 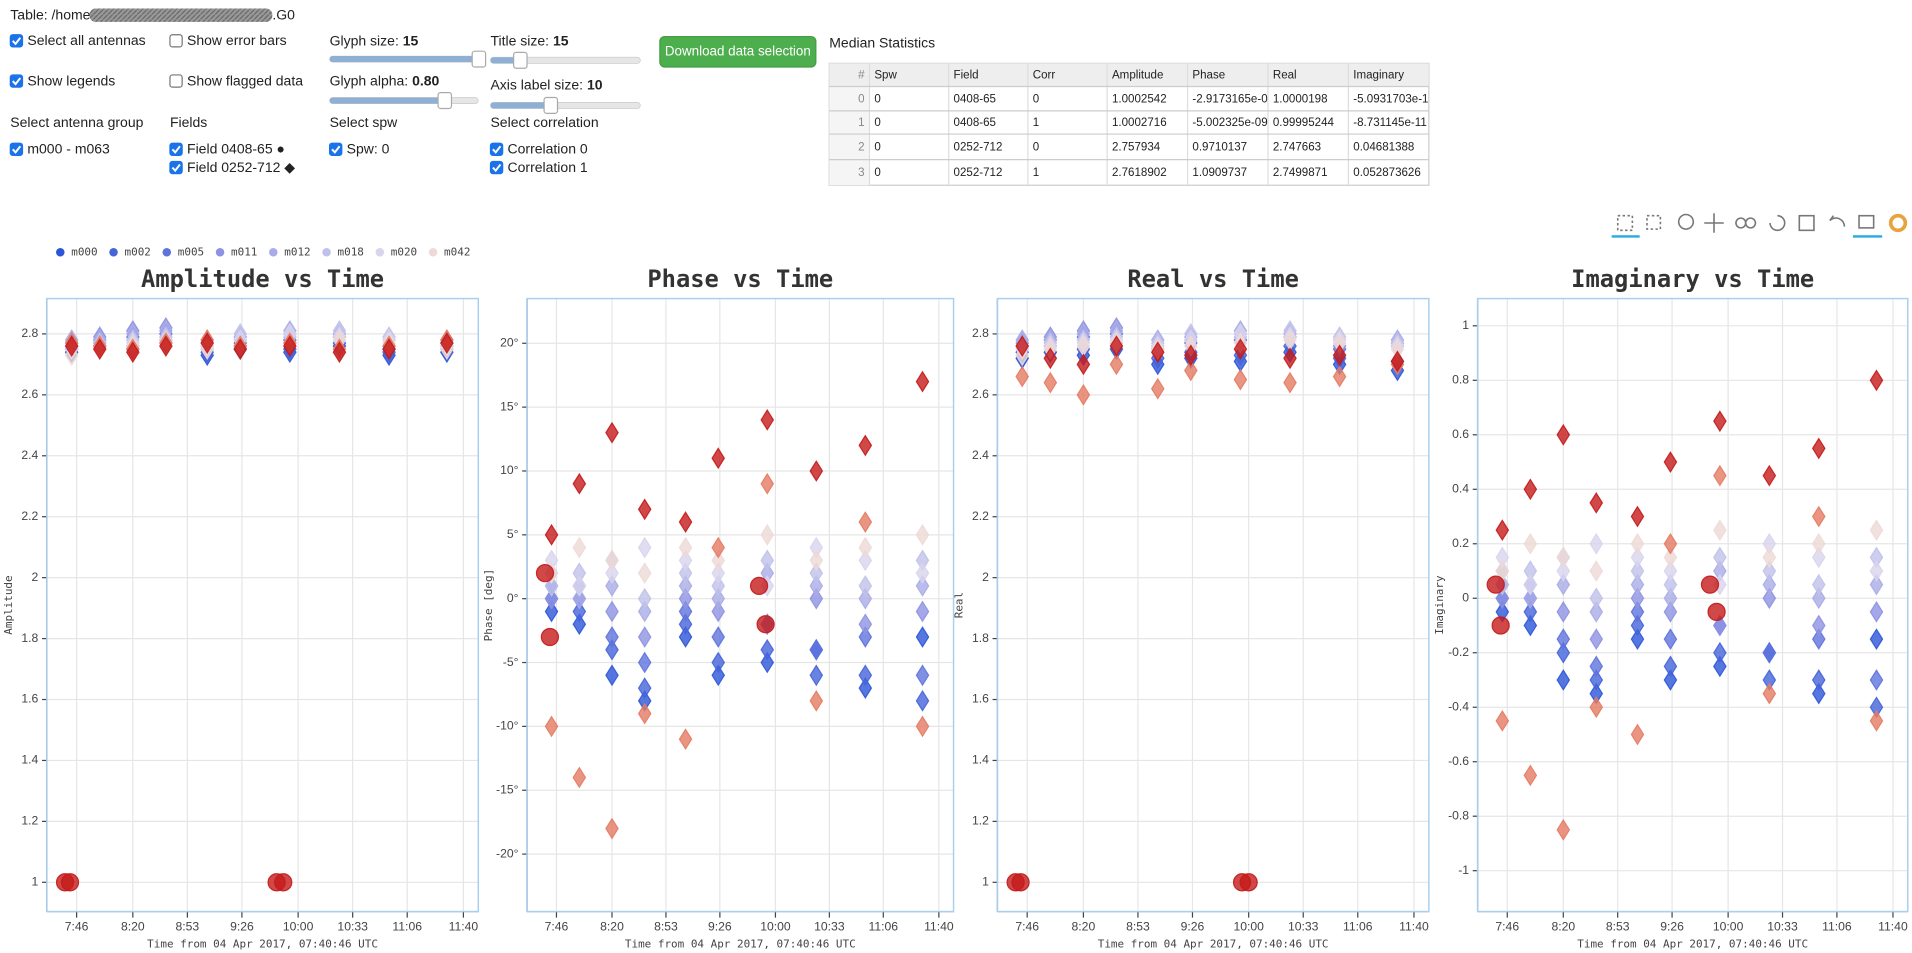 What do you see at coordinates (529, 40) in the screenshot?
I see `slider-label: Title size: 15` at bounding box center [529, 40].